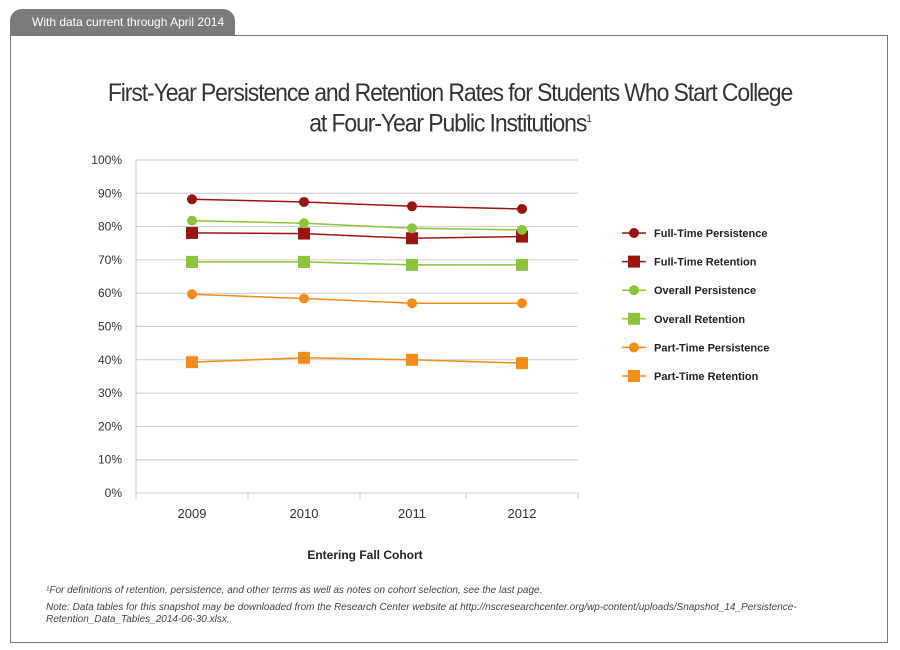 This screenshot has height=650, width=900. What do you see at coordinates (106, 160) in the screenshot?
I see `y-tick-label: 100%` at bounding box center [106, 160].